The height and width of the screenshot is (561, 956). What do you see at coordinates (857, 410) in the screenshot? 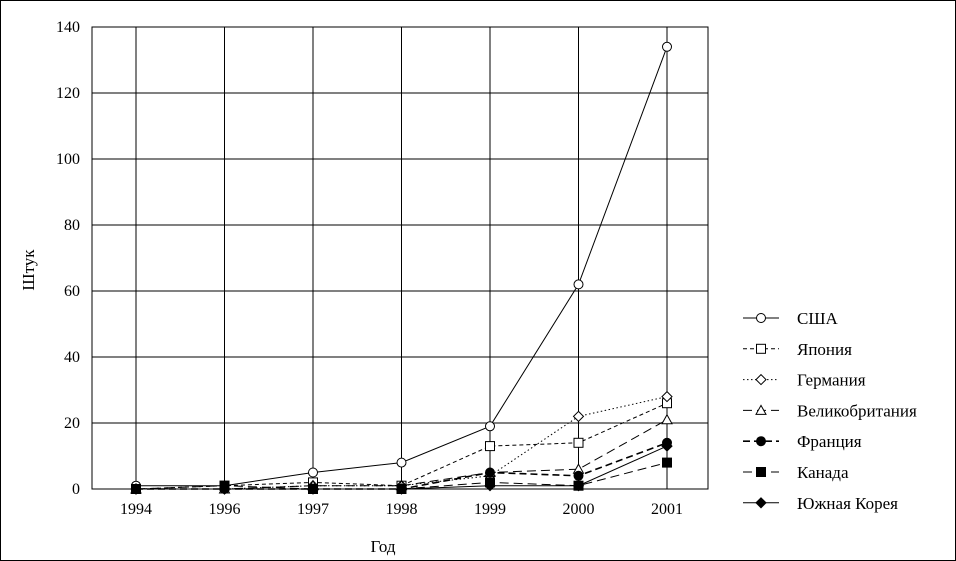
I see `legend-label: Великобритания` at bounding box center [857, 410].